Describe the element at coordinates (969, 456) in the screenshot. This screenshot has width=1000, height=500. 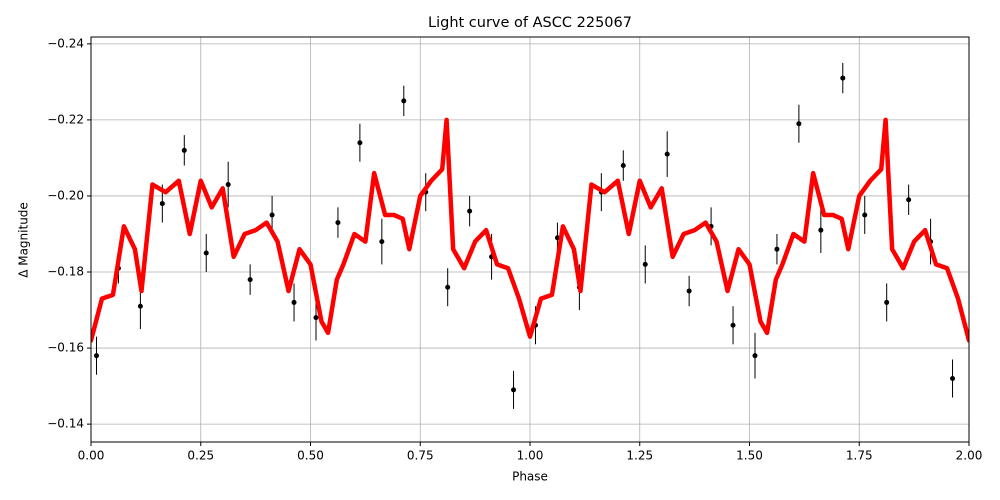
I see `x-tick-label: 2.00` at that location.